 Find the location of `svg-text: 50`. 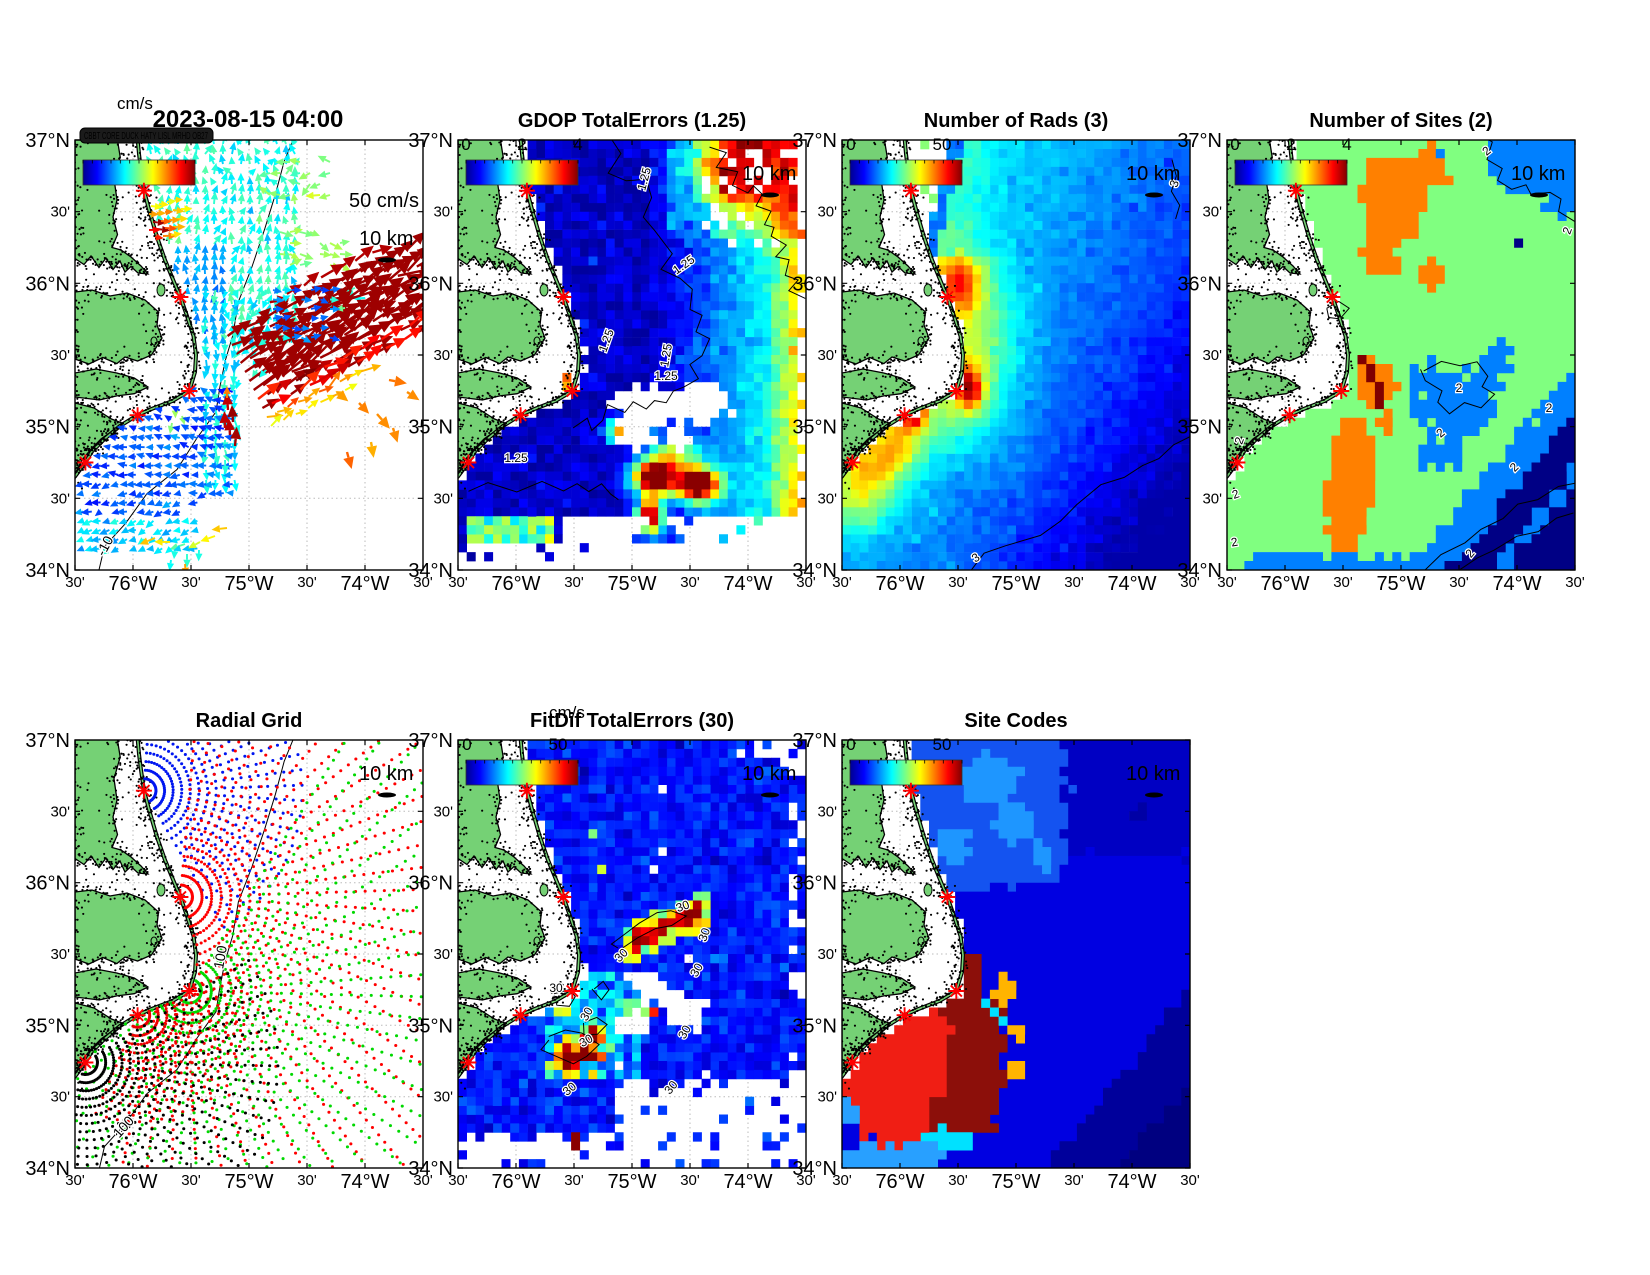

svg-text: 50 is located at coordinates (942, 744).